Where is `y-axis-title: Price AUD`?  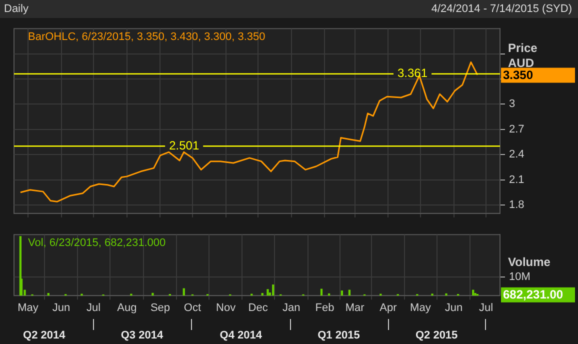
y-axis-title: Price AUD is located at coordinates (523, 55).